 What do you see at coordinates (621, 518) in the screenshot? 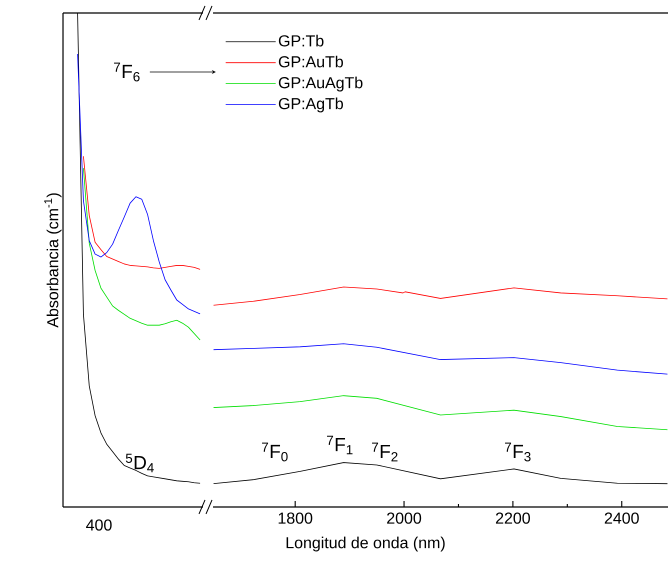
I see `x-tick-label: 2400` at bounding box center [621, 518].